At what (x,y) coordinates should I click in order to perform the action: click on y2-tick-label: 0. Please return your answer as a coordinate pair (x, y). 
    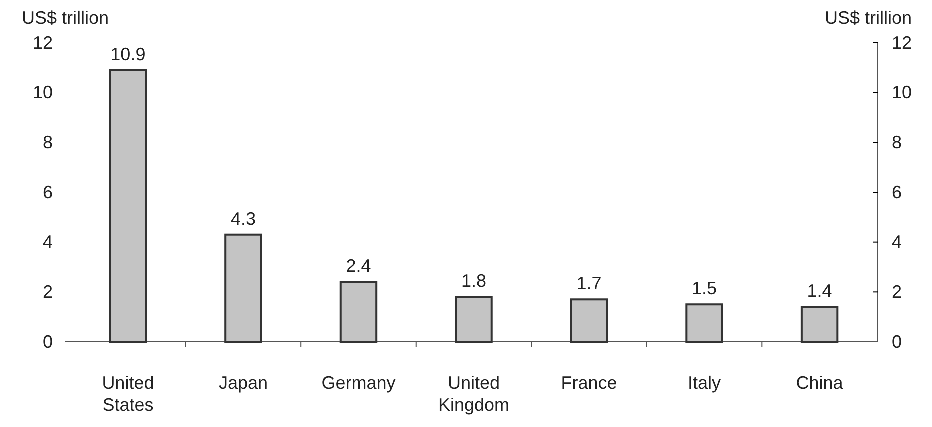
    Looking at the image, I should click on (897, 342).